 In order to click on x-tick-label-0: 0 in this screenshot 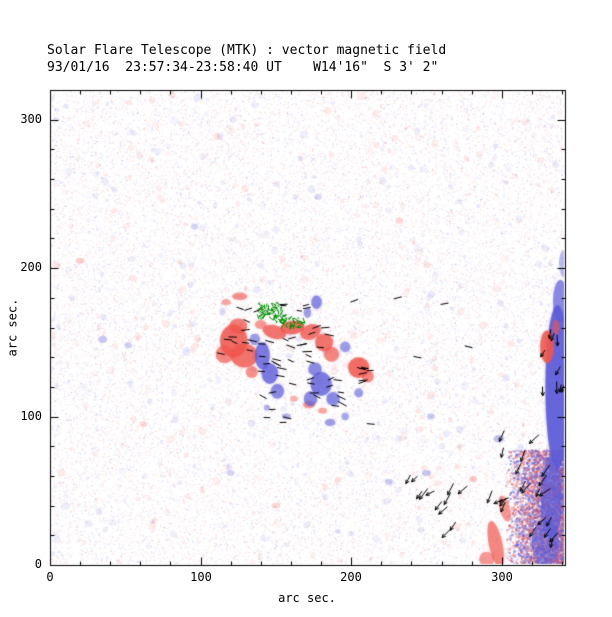, I will do `click(50, 577)`.